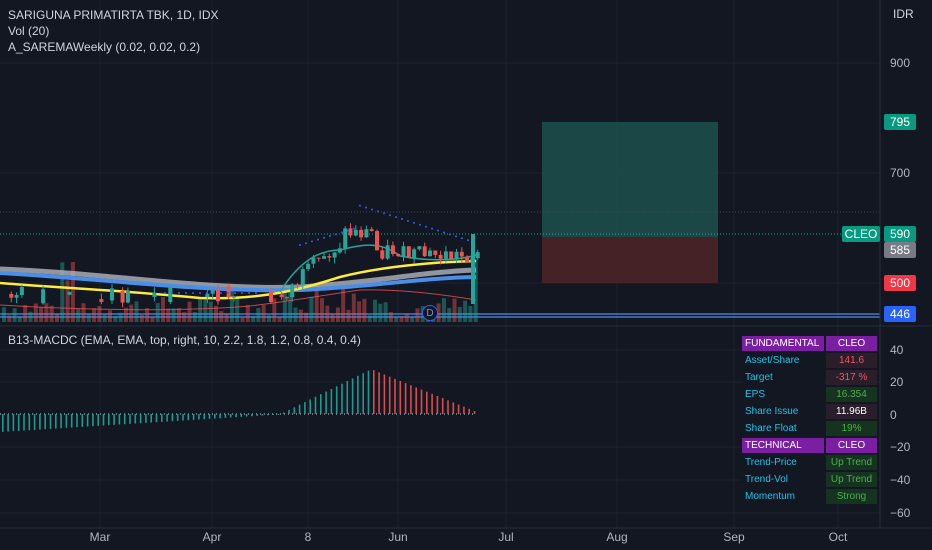 The height and width of the screenshot is (550, 932). What do you see at coordinates (851, 428) in the screenshot?
I see `row-value: 19%` at bounding box center [851, 428].